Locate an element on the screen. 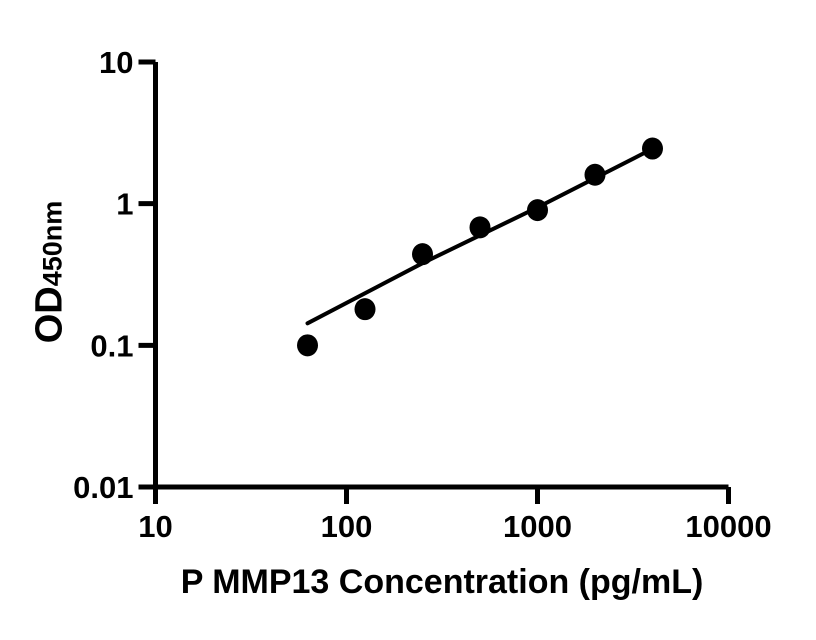 The height and width of the screenshot is (640, 816). y-tick-label: 1 is located at coordinates (124, 204).